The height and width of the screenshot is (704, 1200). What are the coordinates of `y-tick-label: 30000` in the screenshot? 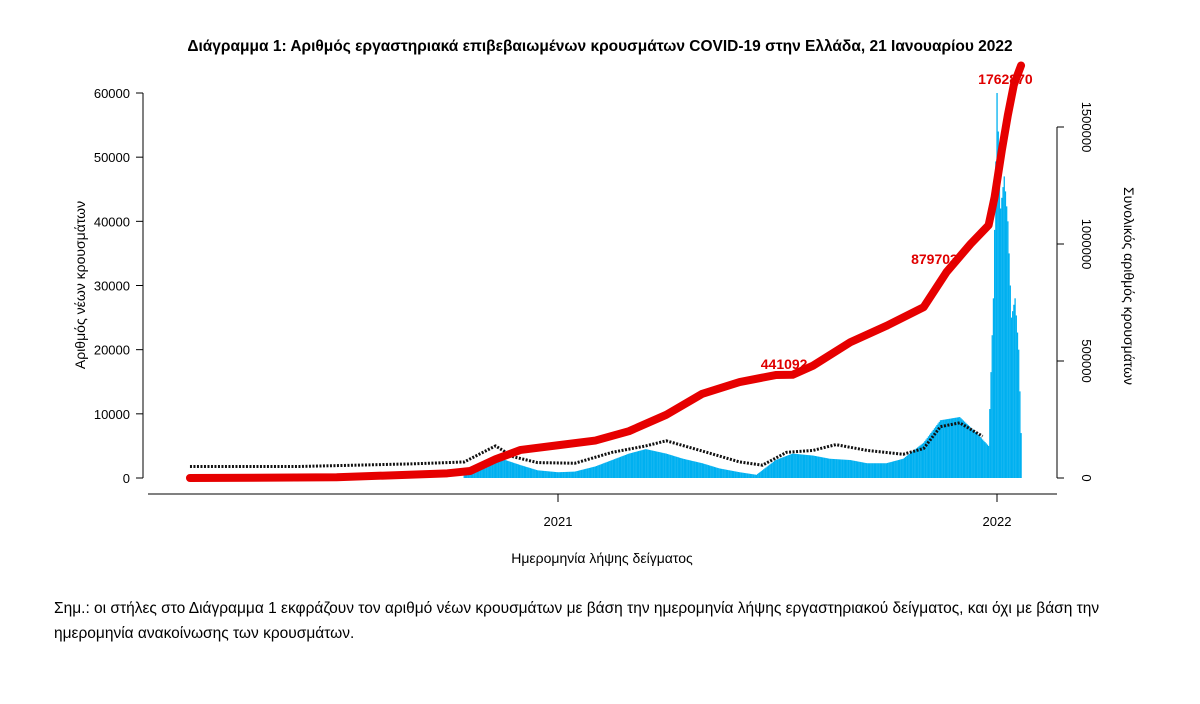 It's located at (112, 286).